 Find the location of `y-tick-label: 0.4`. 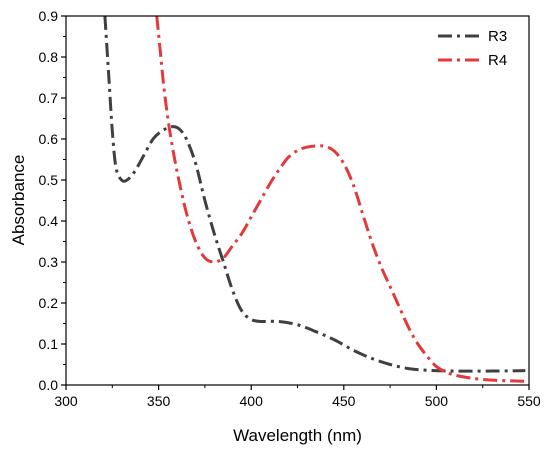

y-tick-label: 0.4 is located at coordinates (49, 221).